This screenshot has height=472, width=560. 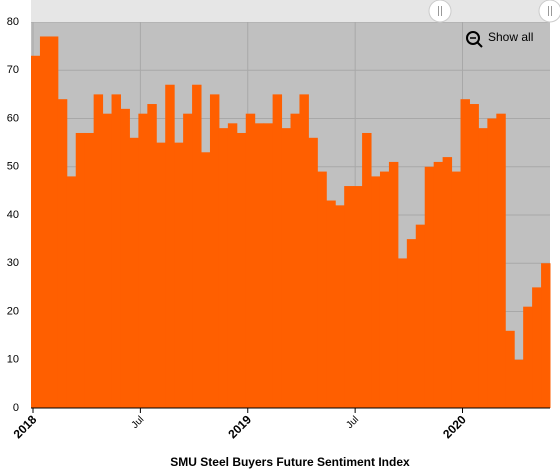 I want to click on scroll-handle-left, so click(x=440, y=11).